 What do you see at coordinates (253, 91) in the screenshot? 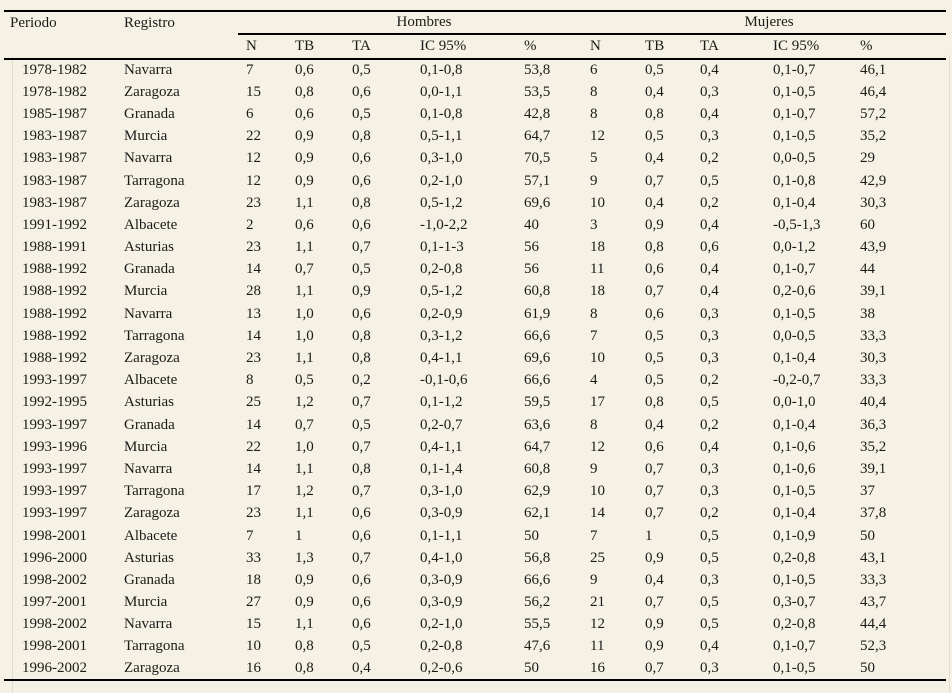
I see `hombres-n-cell: 15` at bounding box center [253, 91].